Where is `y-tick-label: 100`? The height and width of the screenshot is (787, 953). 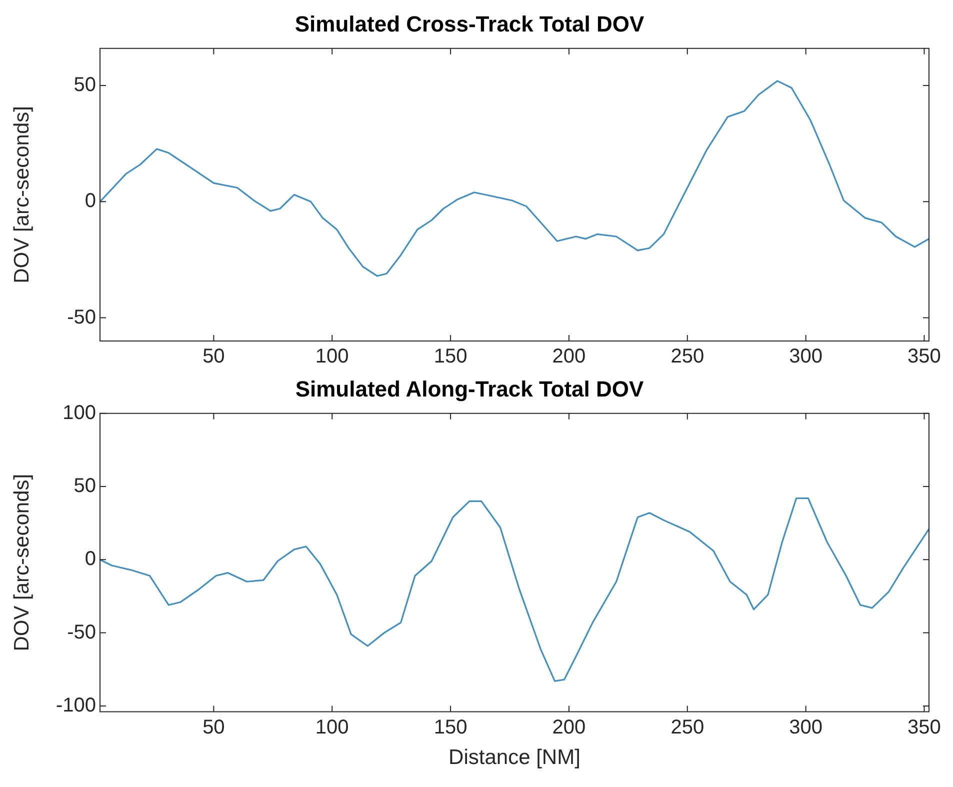 y-tick-label: 100 is located at coordinates (79, 413).